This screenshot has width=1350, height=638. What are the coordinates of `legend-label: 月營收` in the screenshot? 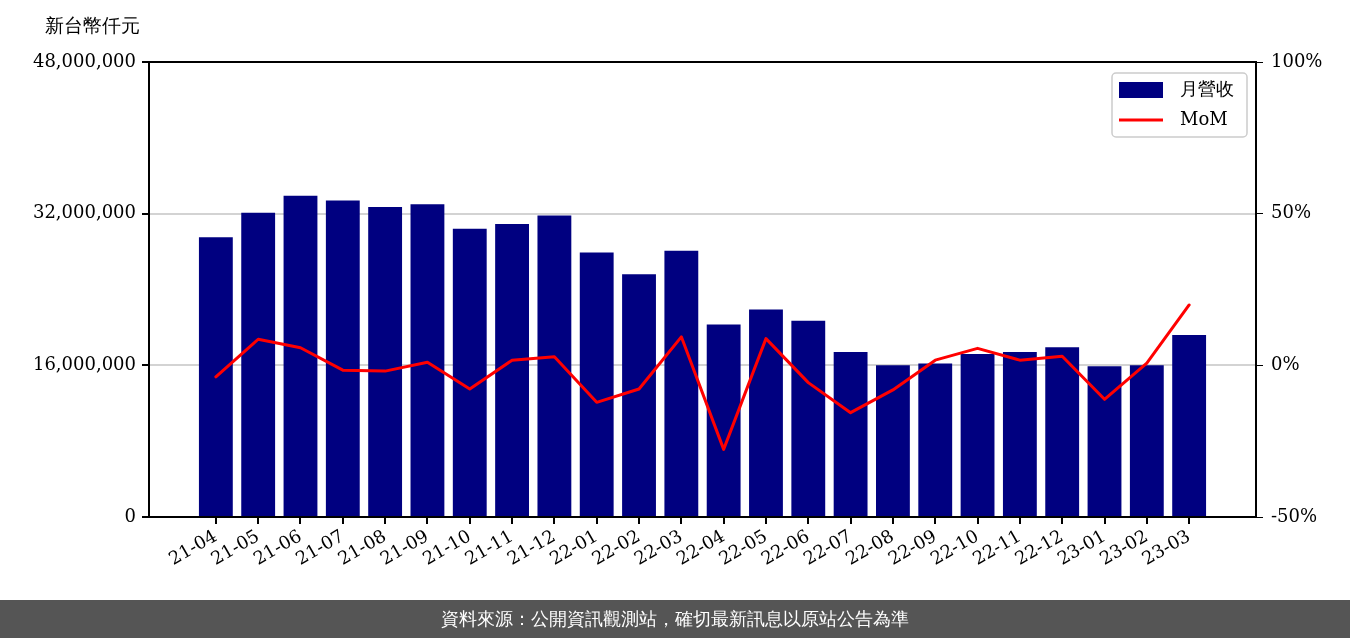 It's located at (1207, 88).